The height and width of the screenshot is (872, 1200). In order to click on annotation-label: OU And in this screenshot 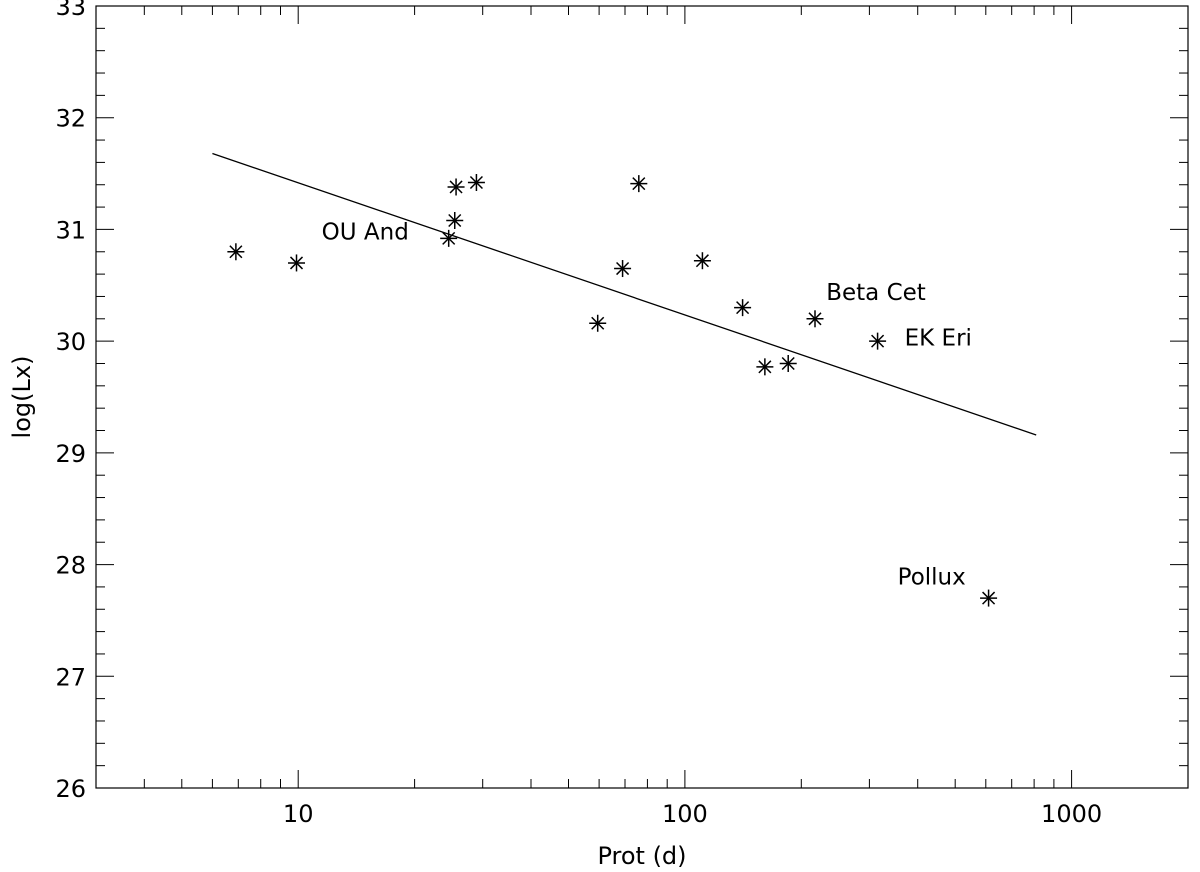, I will do `click(365, 232)`.